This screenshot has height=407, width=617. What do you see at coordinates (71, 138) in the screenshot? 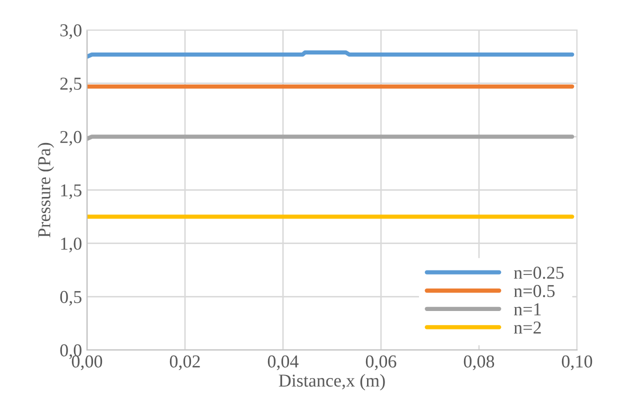
I see `y-tick-label: 2,0` at bounding box center [71, 138].